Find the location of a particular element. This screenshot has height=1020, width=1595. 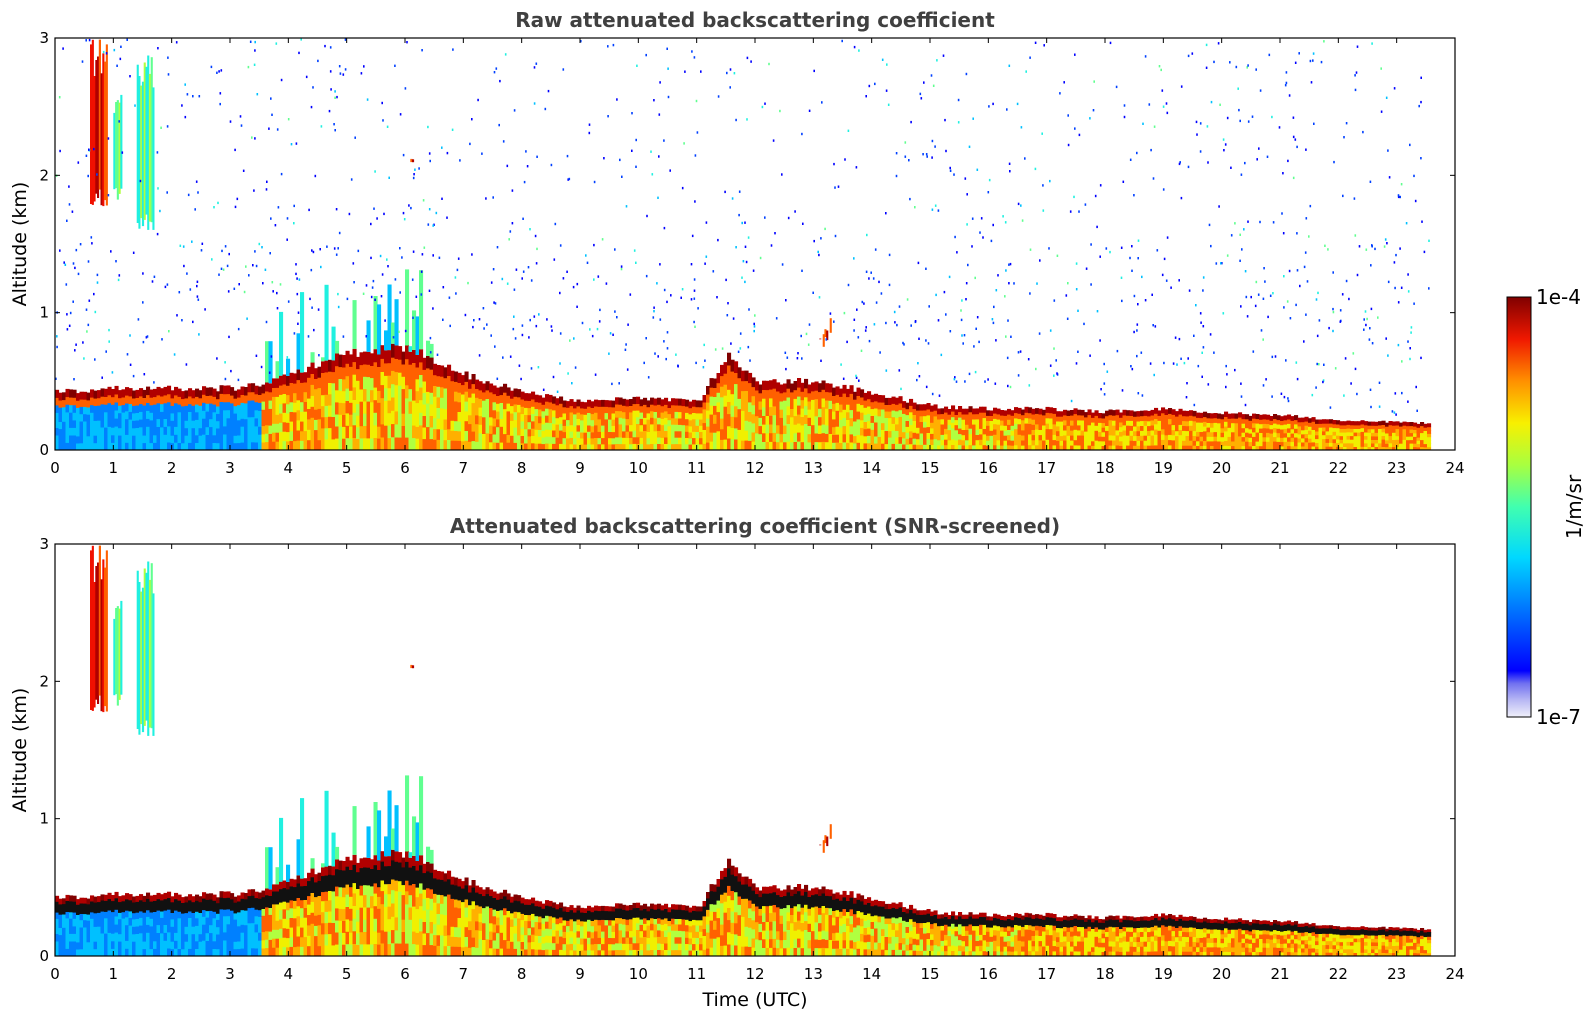

x-tick-label: 22 is located at coordinates (1338, 468).